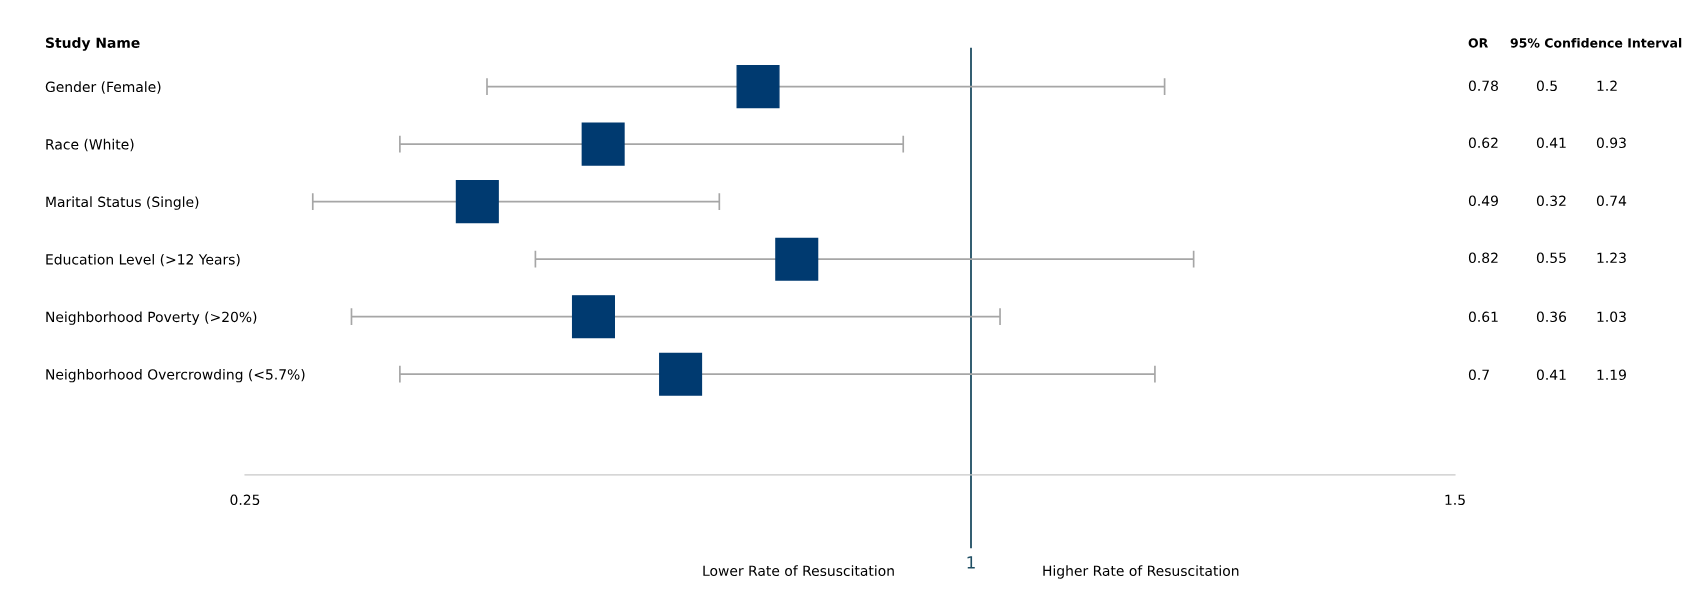 This screenshot has width=1702, height=608. Describe the element at coordinates (93, 44) in the screenshot. I see `text: Study Name` at that location.